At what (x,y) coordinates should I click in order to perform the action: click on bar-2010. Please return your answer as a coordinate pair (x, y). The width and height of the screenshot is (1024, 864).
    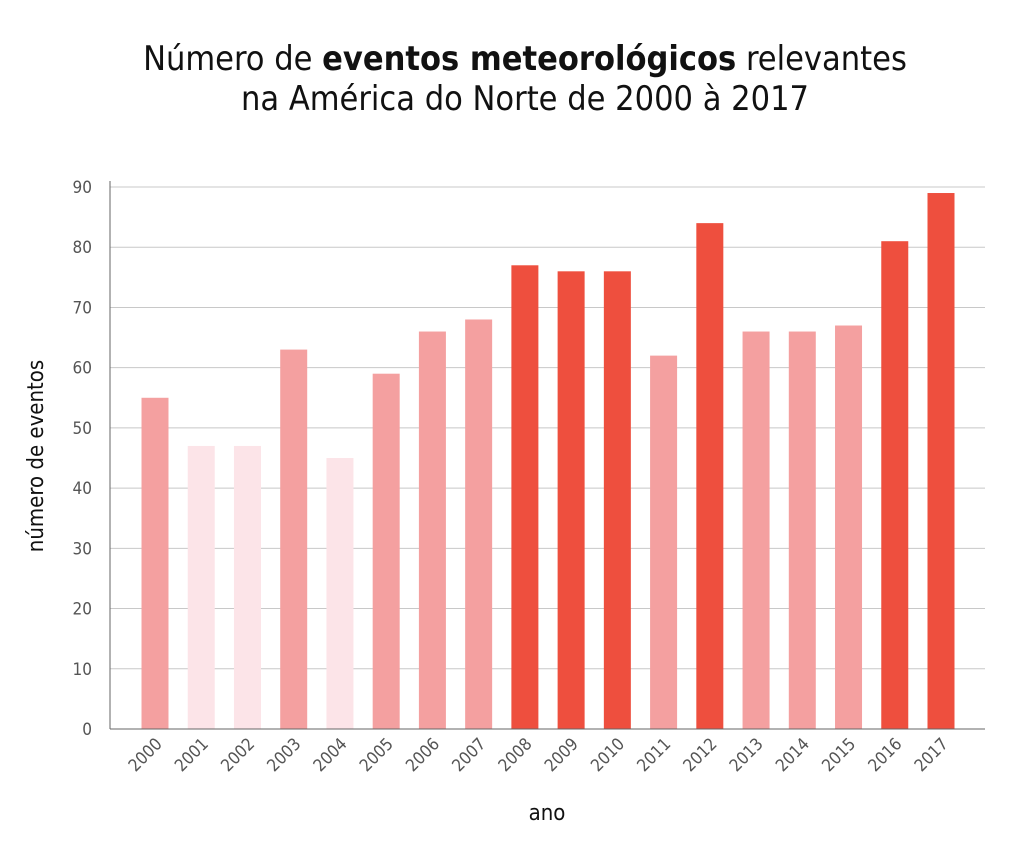
    Looking at the image, I should click on (617, 500).